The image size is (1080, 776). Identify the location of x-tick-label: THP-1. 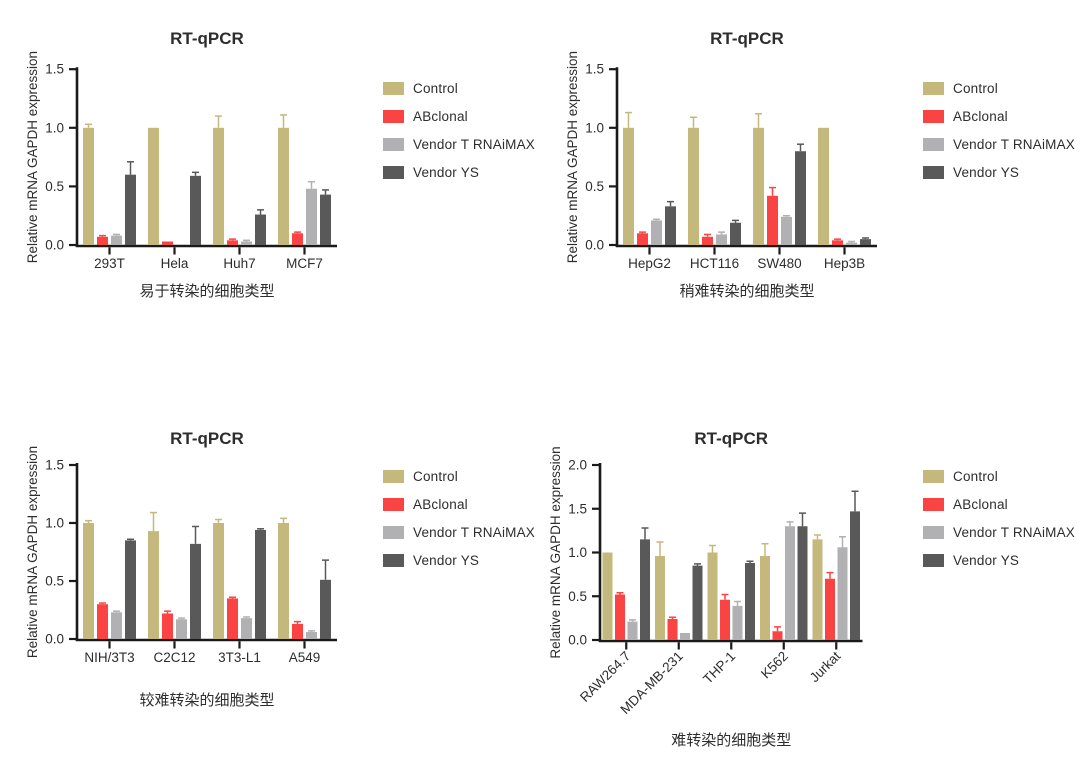
(719, 668).